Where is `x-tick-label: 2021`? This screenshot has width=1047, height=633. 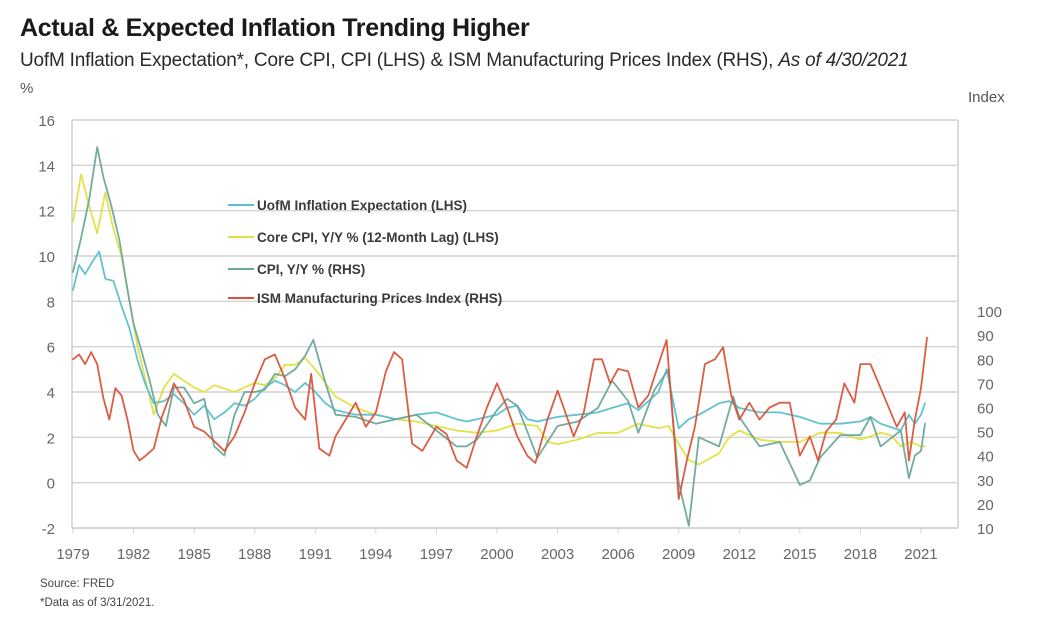 x-tick-label: 2021 is located at coordinates (920, 554).